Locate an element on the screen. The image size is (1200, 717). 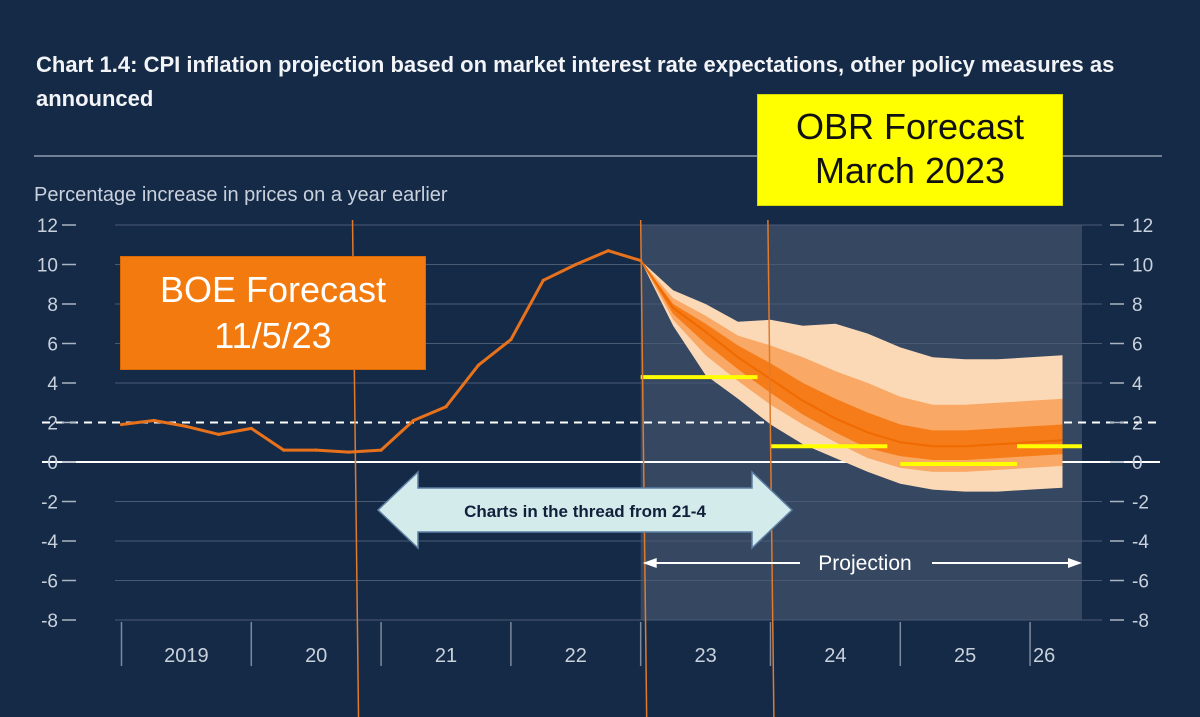
y-tick-label-left: 0 is located at coordinates (52, 463).